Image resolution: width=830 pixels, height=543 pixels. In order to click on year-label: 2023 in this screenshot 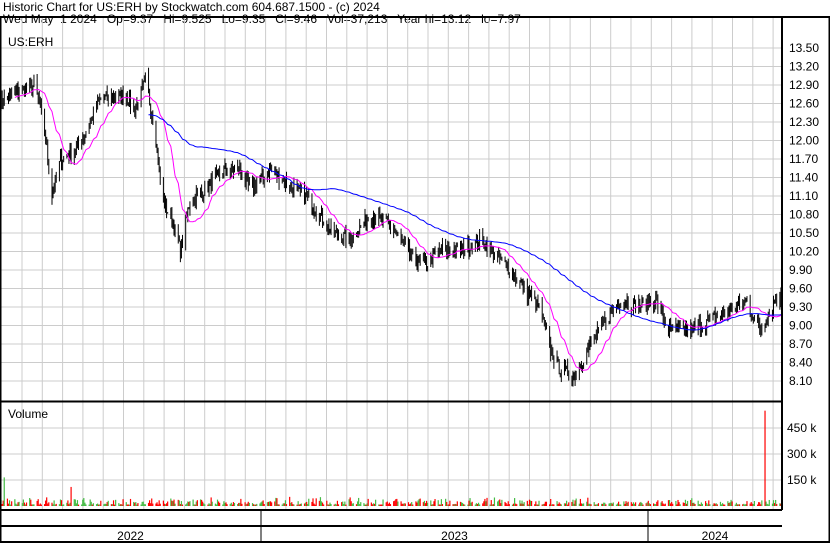, I will do `click(454, 536)`.